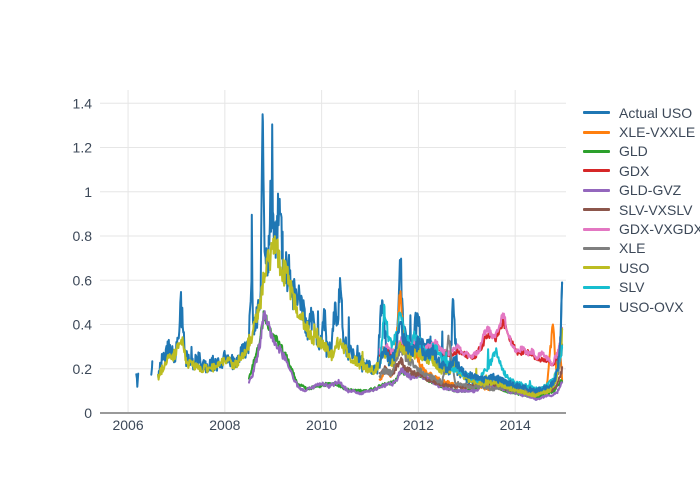  Describe the element at coordinates (83, 258) in the screenshot. I see `y-axis-tick-labels: 0 0.2 0.4 0.6 0.8 1 1.2 1.4` at that location.